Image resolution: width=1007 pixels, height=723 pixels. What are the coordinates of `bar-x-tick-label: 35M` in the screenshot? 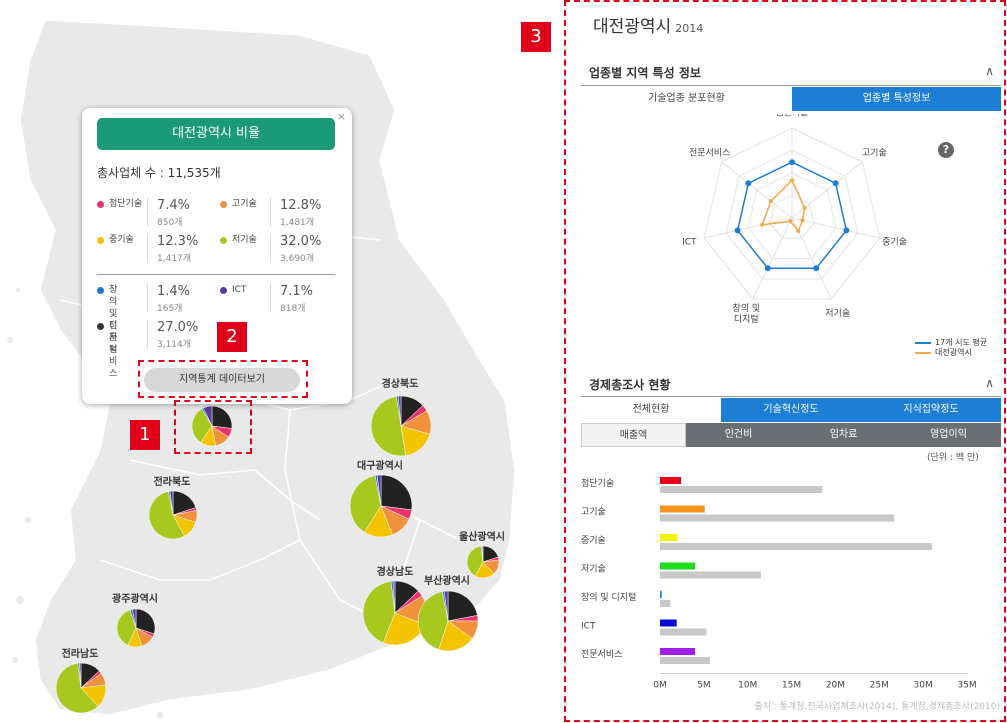 It's located at (966, 686).